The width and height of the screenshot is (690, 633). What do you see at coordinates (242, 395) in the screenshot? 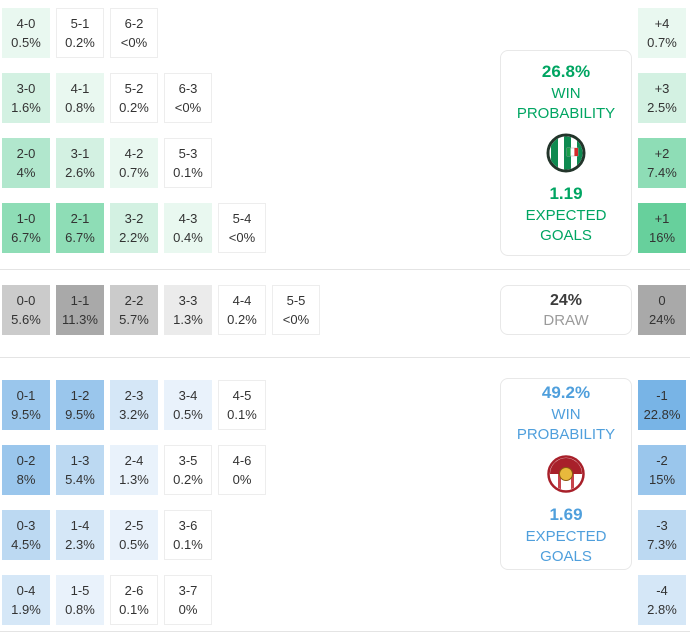
I see `score-label: 4-5` at bounding box center [242, 395].